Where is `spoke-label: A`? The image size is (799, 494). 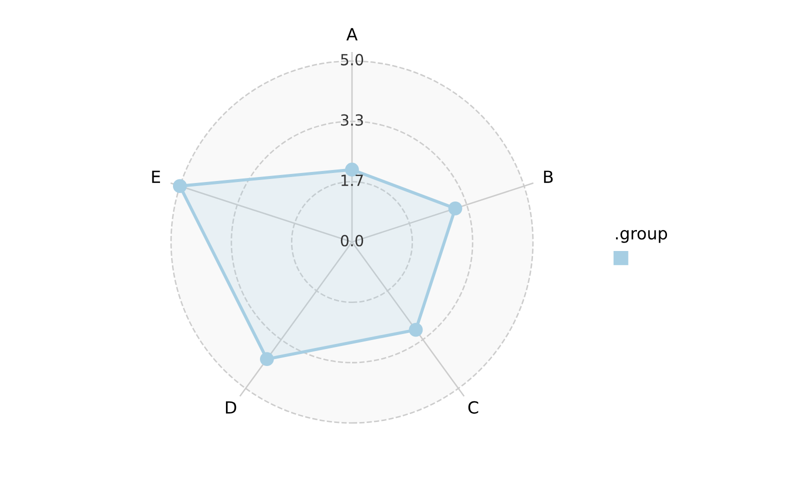 spoke-label: A is located at coordinates (352, 34).